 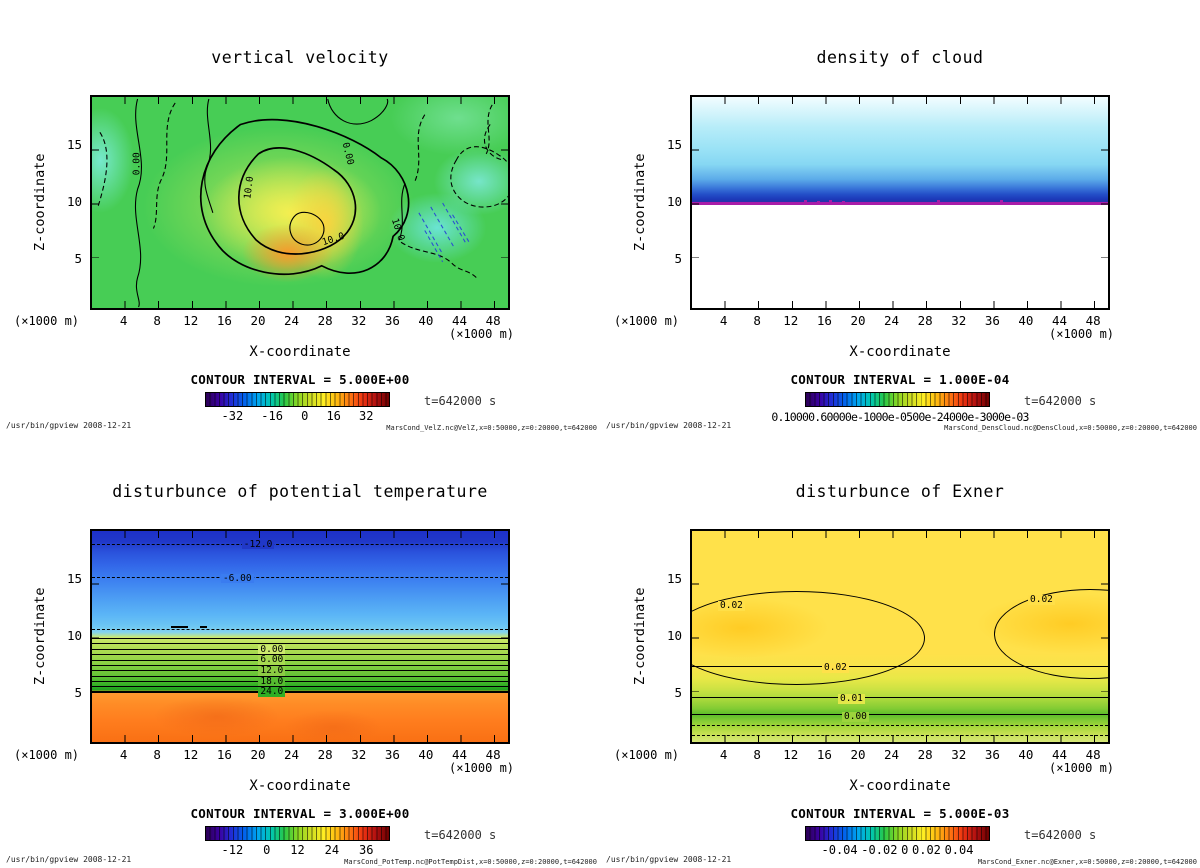 I want to click on colorbar-tick-labels: -12 0 12 24 36, so click(x=297, y=850).